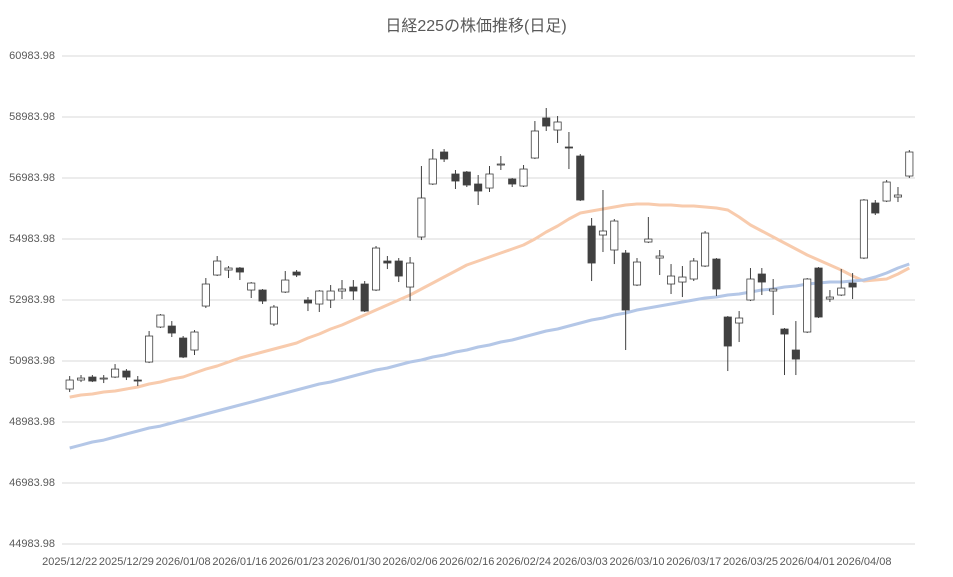 The image size is (953, 577). What do you see at coordinates (32, 178) in the screenshot?
I see `y-tick-label: 56983.98` at bounding box center [32, 178].